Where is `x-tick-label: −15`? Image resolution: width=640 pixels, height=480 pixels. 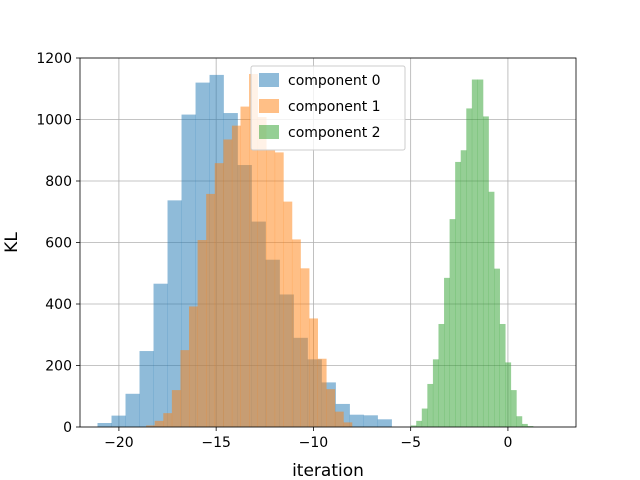
x-tick-label: −15 is located at coordinates (216, 443).